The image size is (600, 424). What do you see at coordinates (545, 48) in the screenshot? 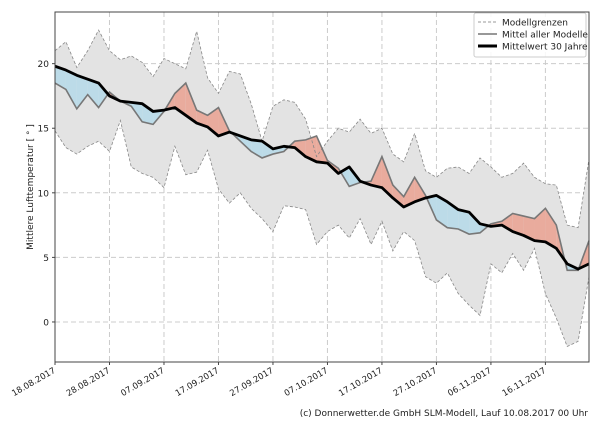
I see `legend-label-30yr-mean: Mittelwert 30 Jahre` at bounding box center [545, 48].